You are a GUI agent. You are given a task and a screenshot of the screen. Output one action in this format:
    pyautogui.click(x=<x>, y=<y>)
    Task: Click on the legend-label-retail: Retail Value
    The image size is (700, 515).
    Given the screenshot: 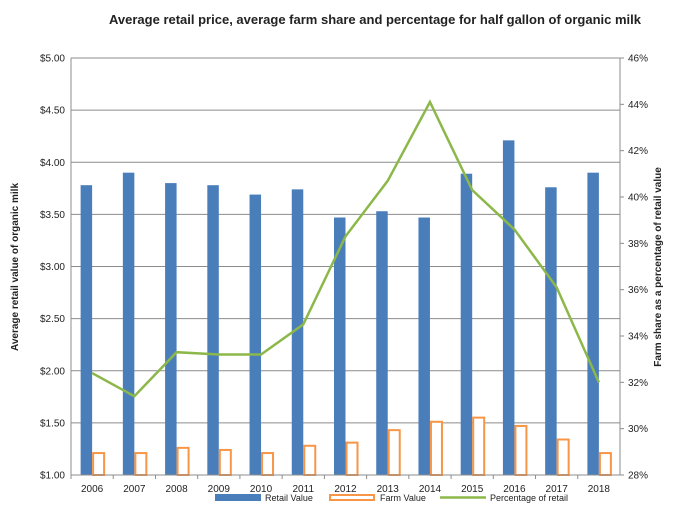 What is the action you would take?
    pyautogui.click(x=289, y=498)
    